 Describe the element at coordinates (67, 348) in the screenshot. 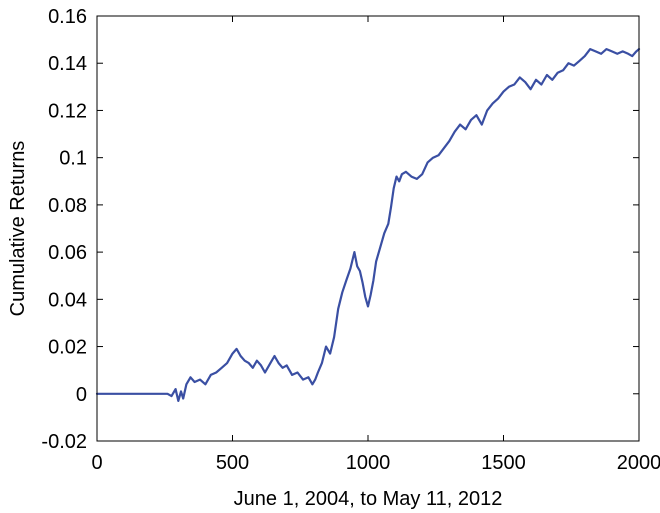

I see `y-tick-label: 0.02` at that location.